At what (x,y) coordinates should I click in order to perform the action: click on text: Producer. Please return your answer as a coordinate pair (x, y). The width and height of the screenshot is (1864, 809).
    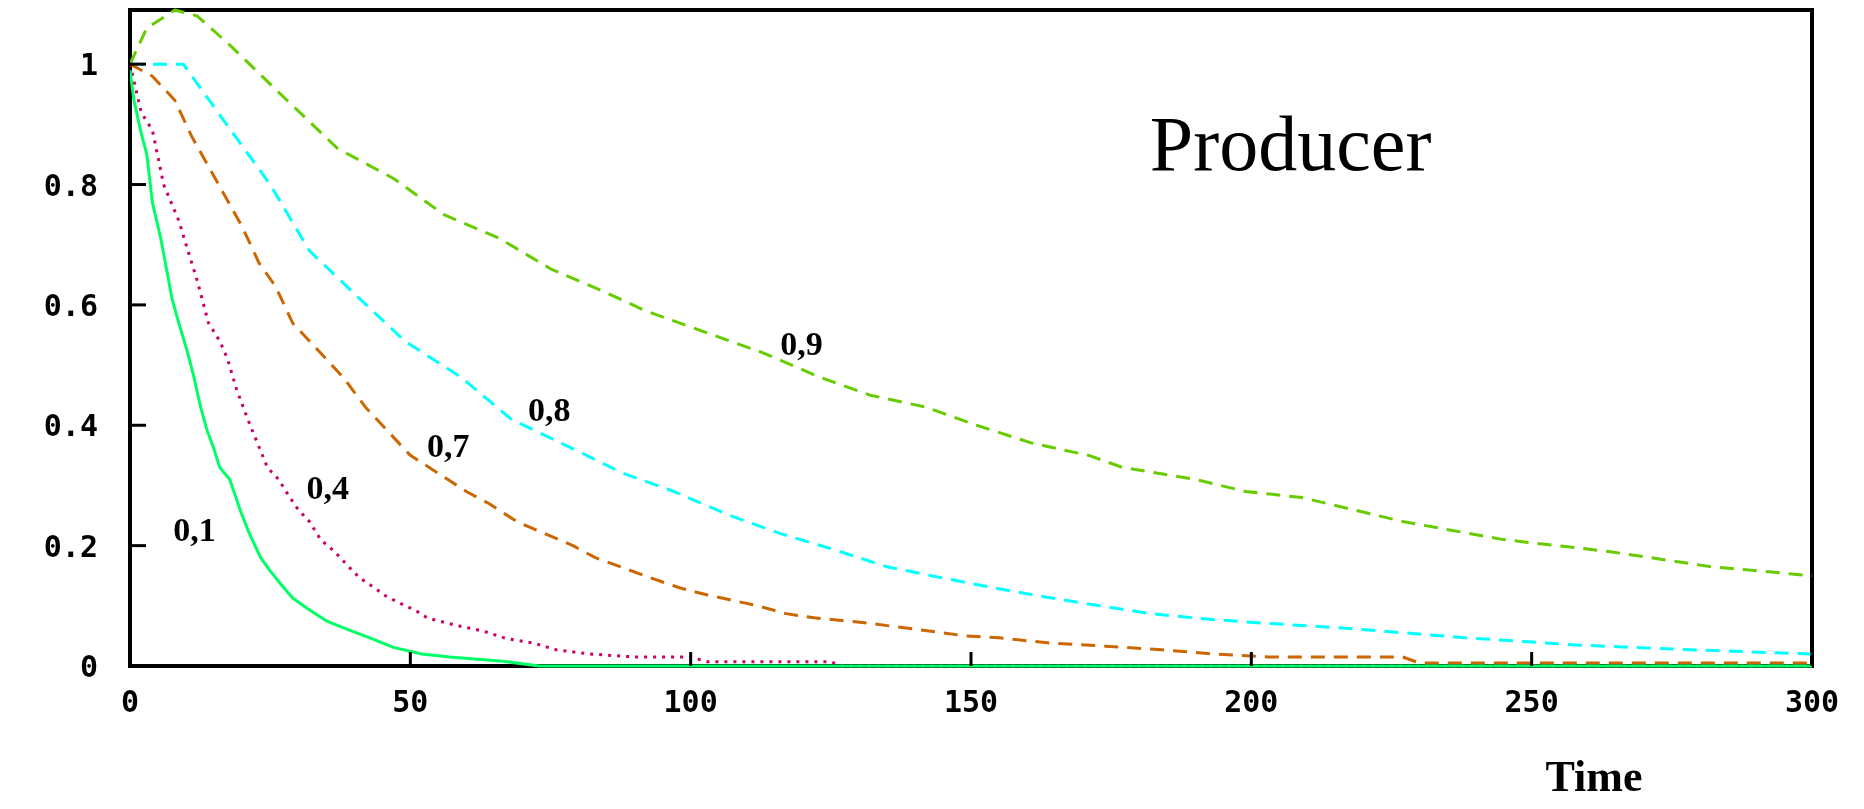
    Looking at the image, I should click on (1290, 143).